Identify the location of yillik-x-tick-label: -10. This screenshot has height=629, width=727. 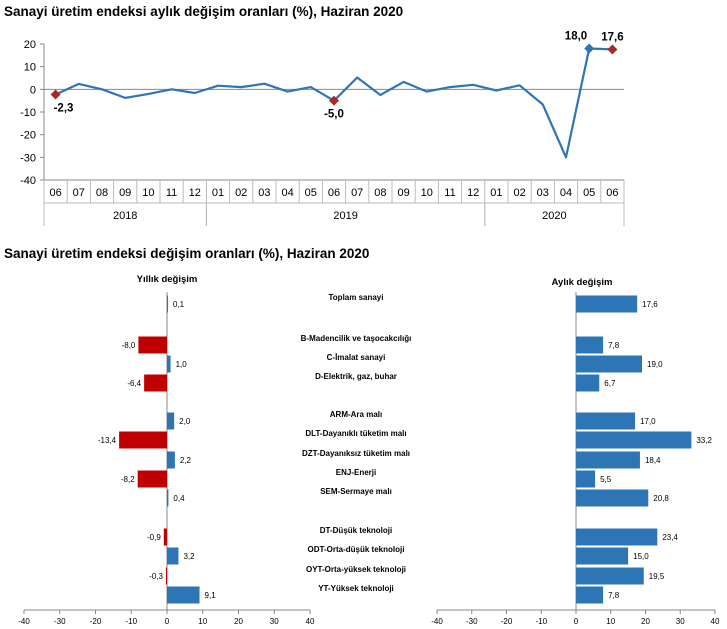
(131, 621).